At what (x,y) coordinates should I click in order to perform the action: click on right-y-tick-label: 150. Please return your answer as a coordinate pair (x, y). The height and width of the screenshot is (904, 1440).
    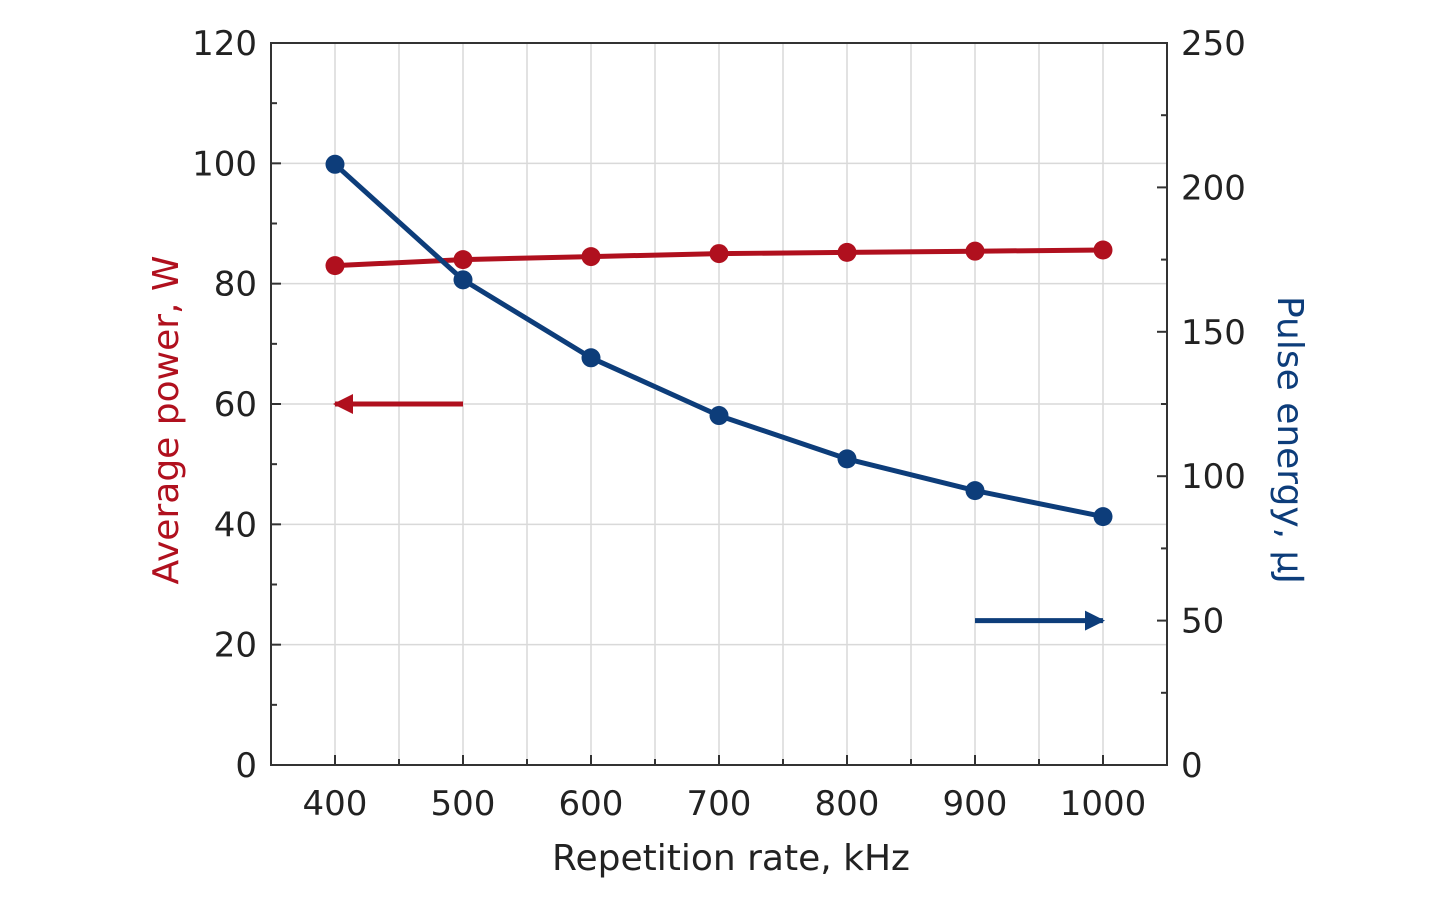
    Looking at the image, I should click on (1213, 333).